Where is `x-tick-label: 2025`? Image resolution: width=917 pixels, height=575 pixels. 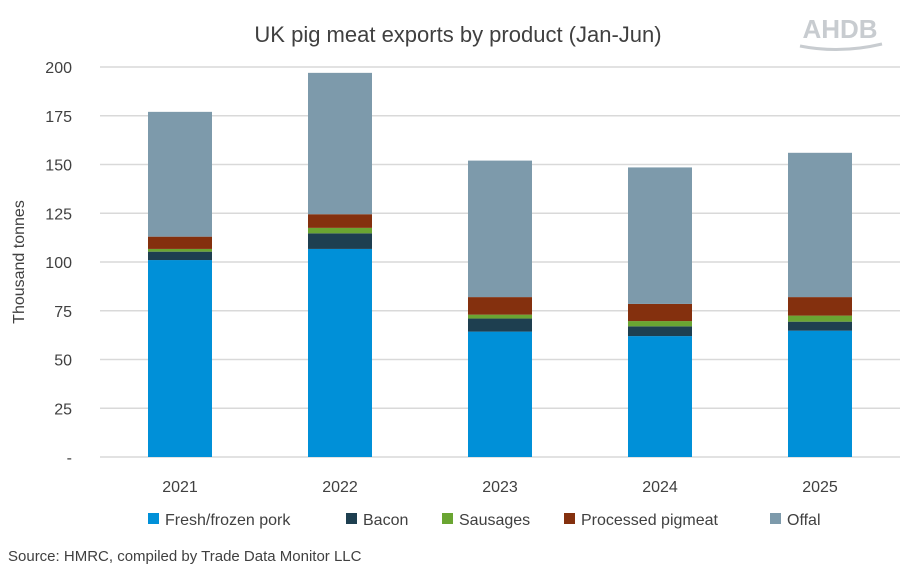
x-tick-label: 2025 is located at coordinates (820, 487).